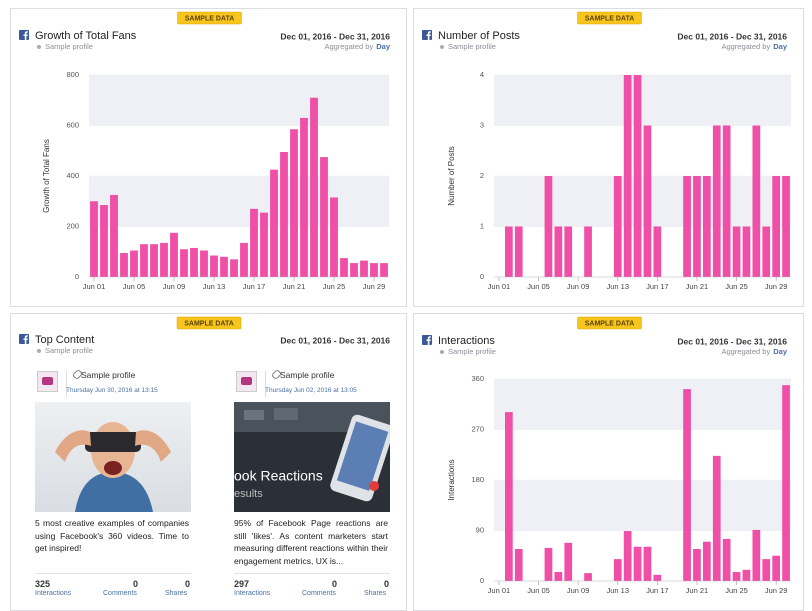 Image resolution: width=812 pixels, height=611 pixels. I want to click on y-tick-label: 600, so click(72, 124).